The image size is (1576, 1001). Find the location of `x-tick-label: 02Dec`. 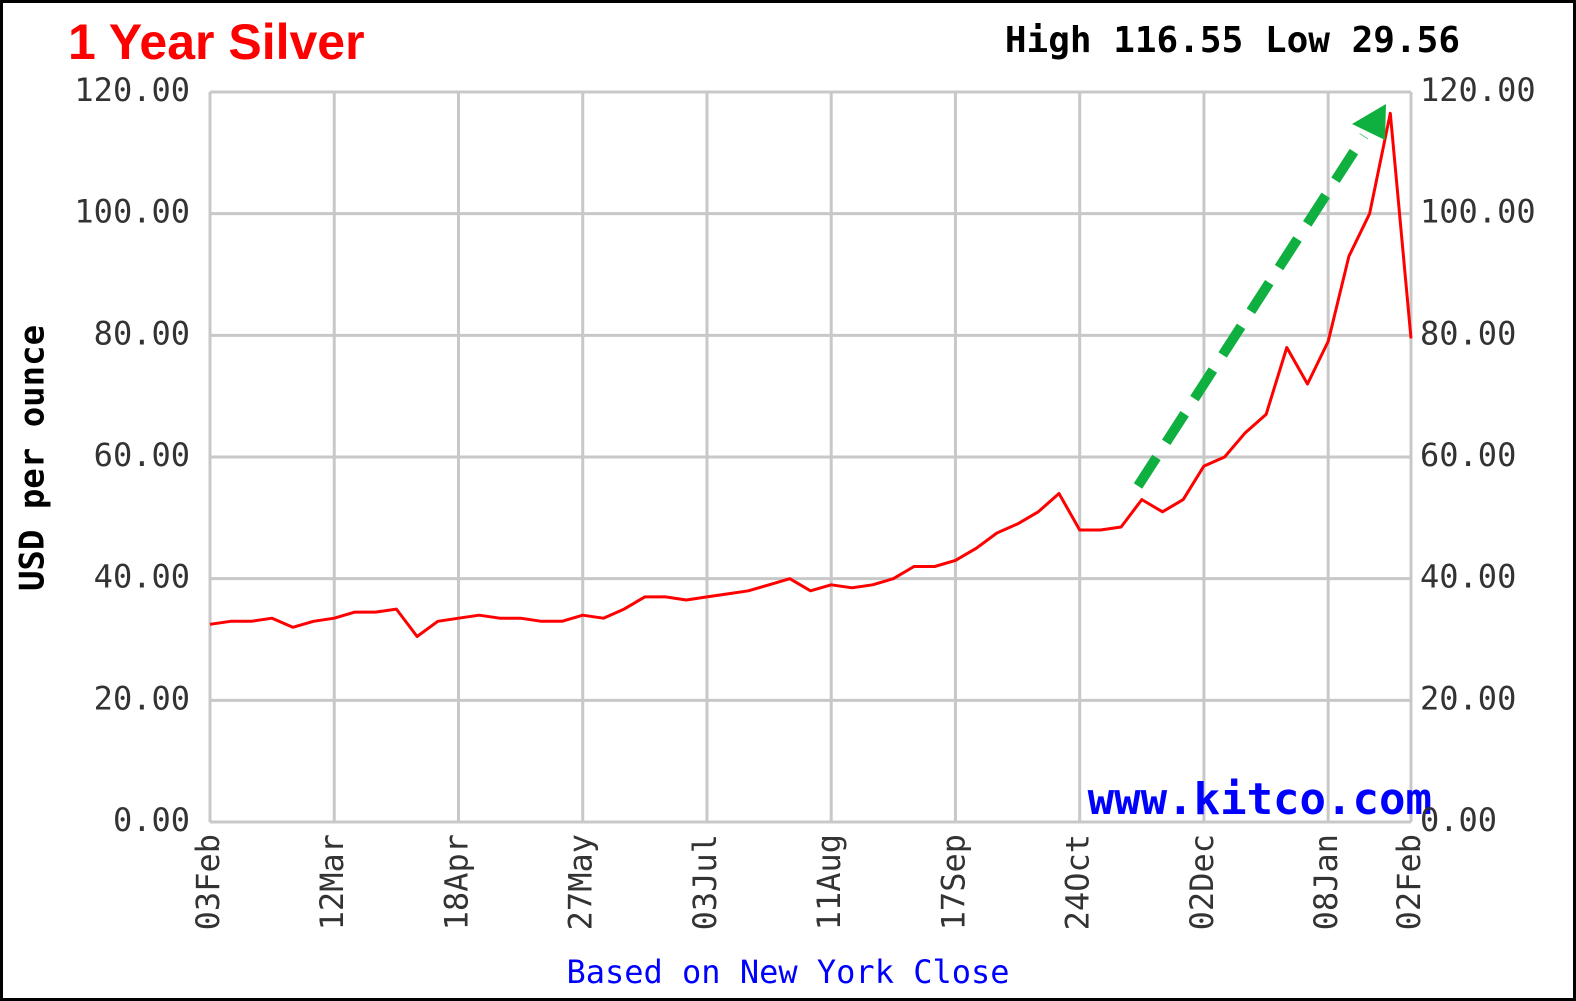

x-tick-label: 02Dec is located at coordinates (1202, 882).